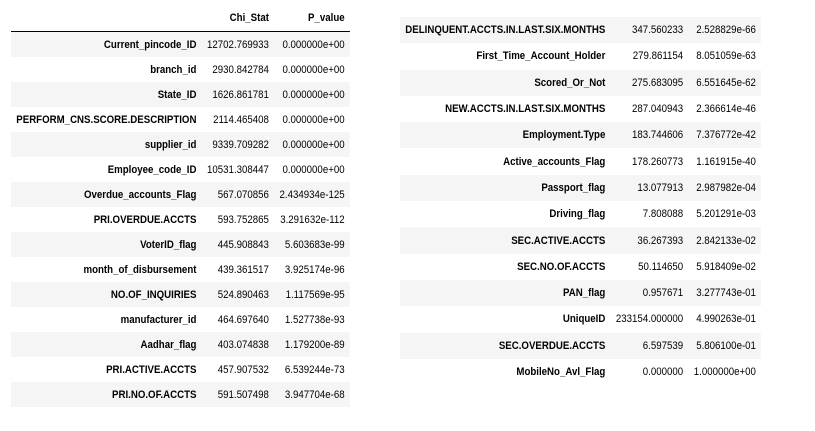 The height and width of the screenshot is (431, 815). What do you see at coordinates (649, 293) in the screenshot?
I see `chi-stat-cell: 0.957671` at bounding box center [649, 293].